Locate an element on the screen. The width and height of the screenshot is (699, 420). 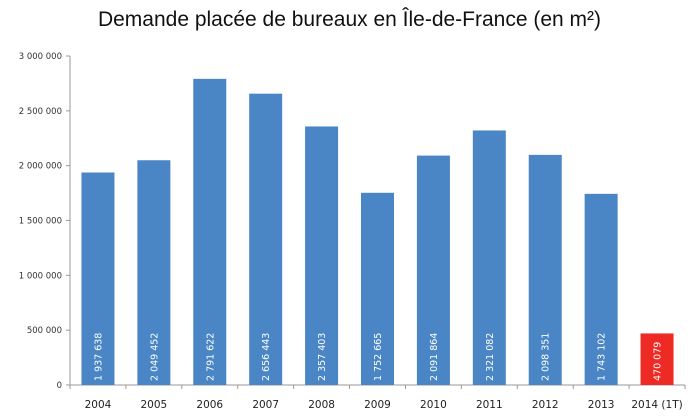
bar-value-label: 2 321 082 is located at coordinates (490, 357).